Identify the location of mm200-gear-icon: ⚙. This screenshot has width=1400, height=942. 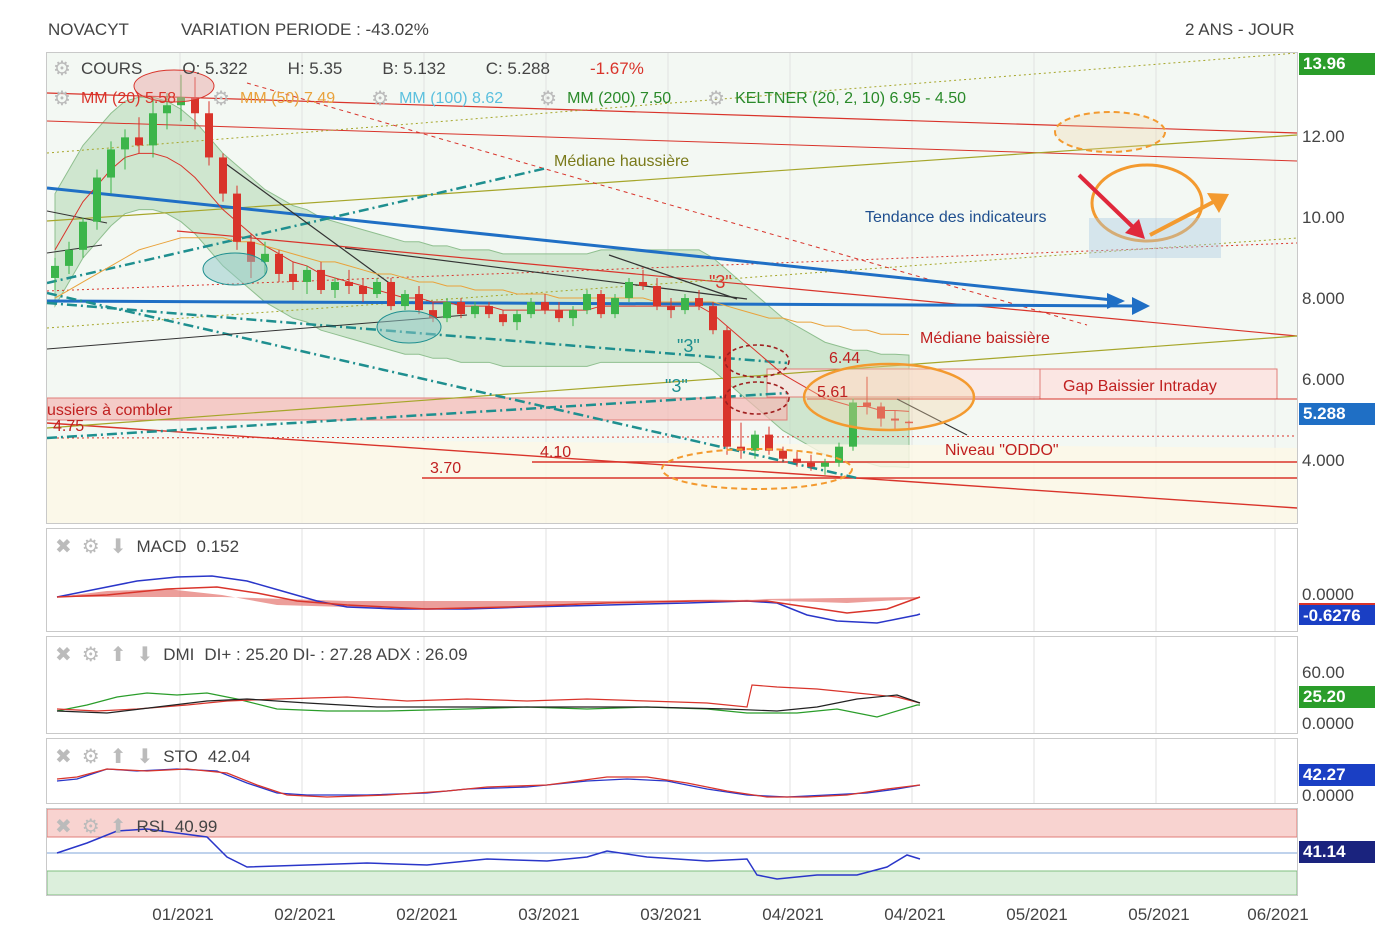
(548, 99).